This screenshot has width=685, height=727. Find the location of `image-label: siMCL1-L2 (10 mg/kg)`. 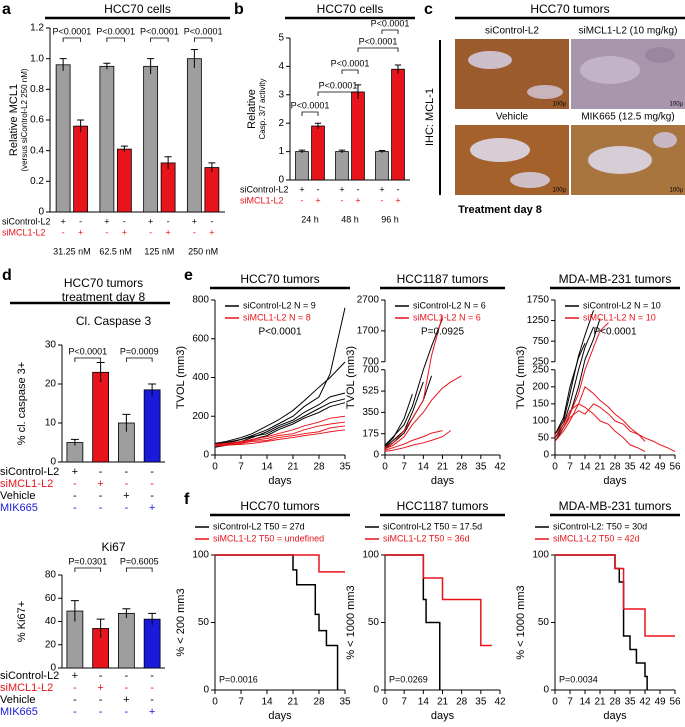

image-label: siMCL1-L2 (10 mg/kg) is located at coordinates (628, 31).